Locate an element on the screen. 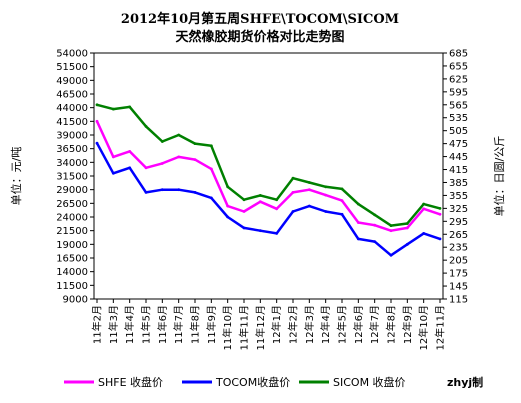  y-left-tick-label: 41500 is located at coordinates (72, 122).